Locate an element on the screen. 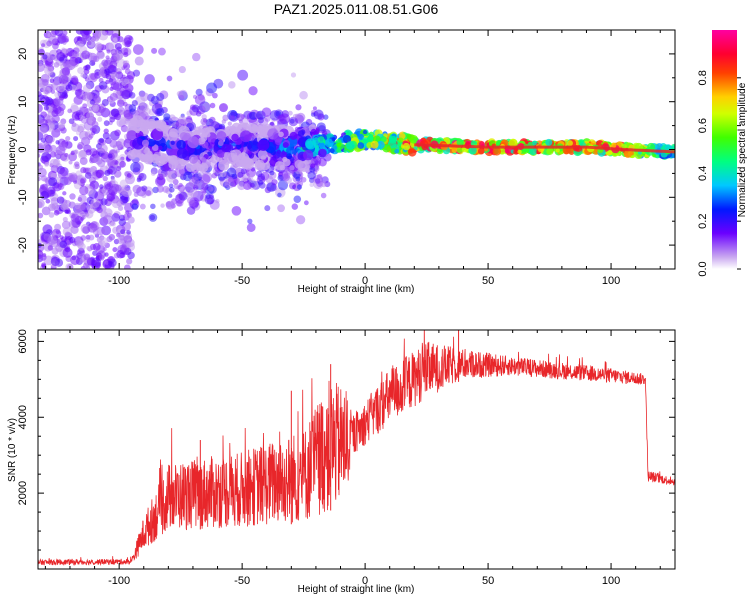 Image resolution: width=750 pixels, height=600 pixels. spectrogram-ridge-line is located at coordinates (544, 148).